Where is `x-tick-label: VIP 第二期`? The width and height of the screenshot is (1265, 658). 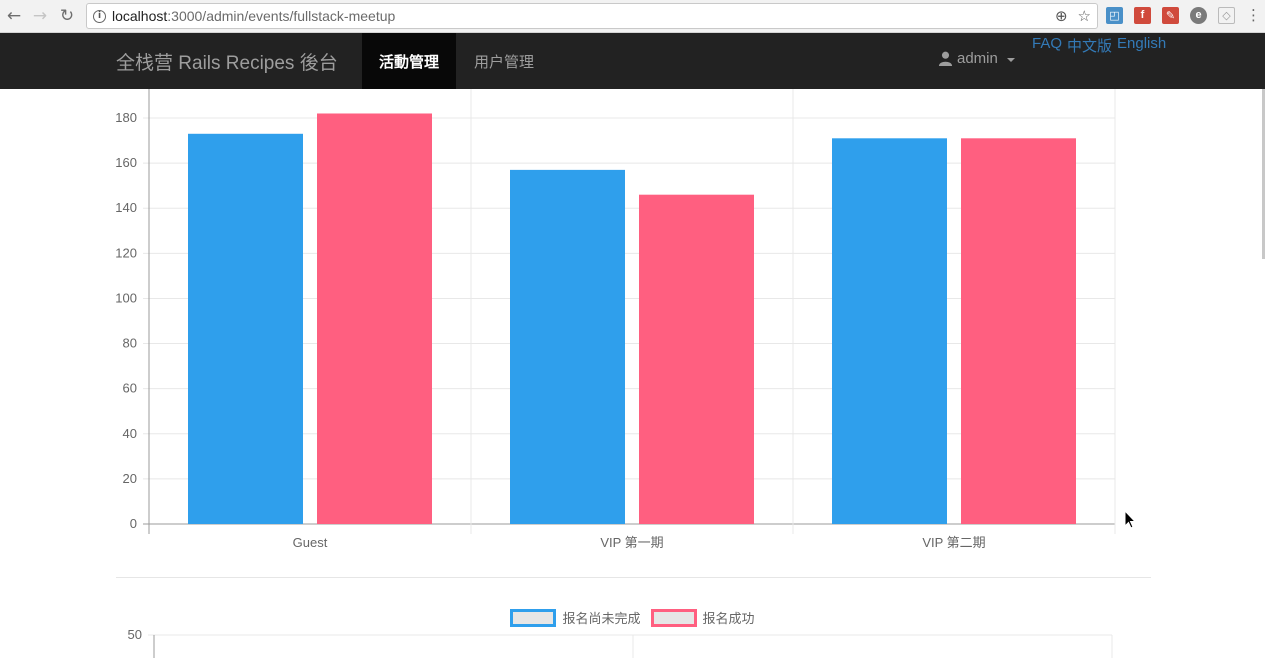
x-tick-label: VIP 第二期 is located at coordinates (953, 542).